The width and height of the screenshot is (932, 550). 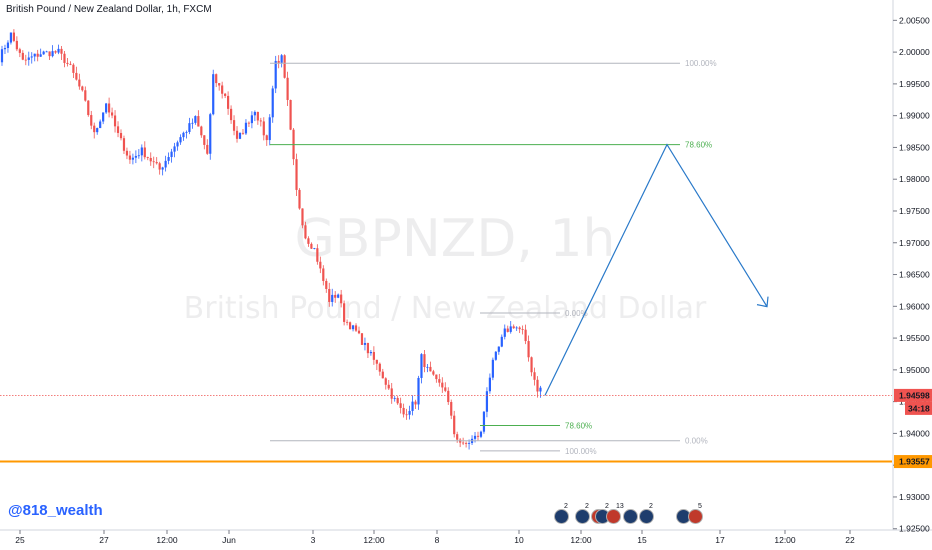 What do you see at coordinates (700, 506) in the screenshot?
I see `event-count: 5` at bounding box center [700, 506].